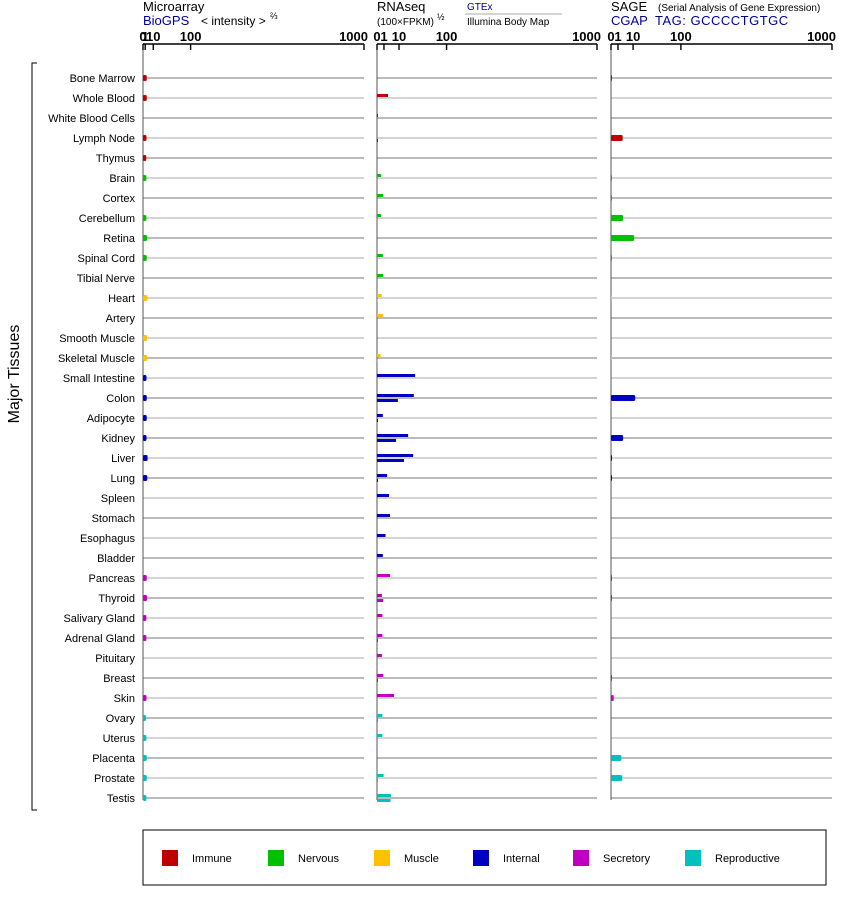 The image size is (842, 900). What do you see at coordinates (821, 36) in the screenshot?
I see `sage-tick-label: 1000` at bounding box center [821, 36].